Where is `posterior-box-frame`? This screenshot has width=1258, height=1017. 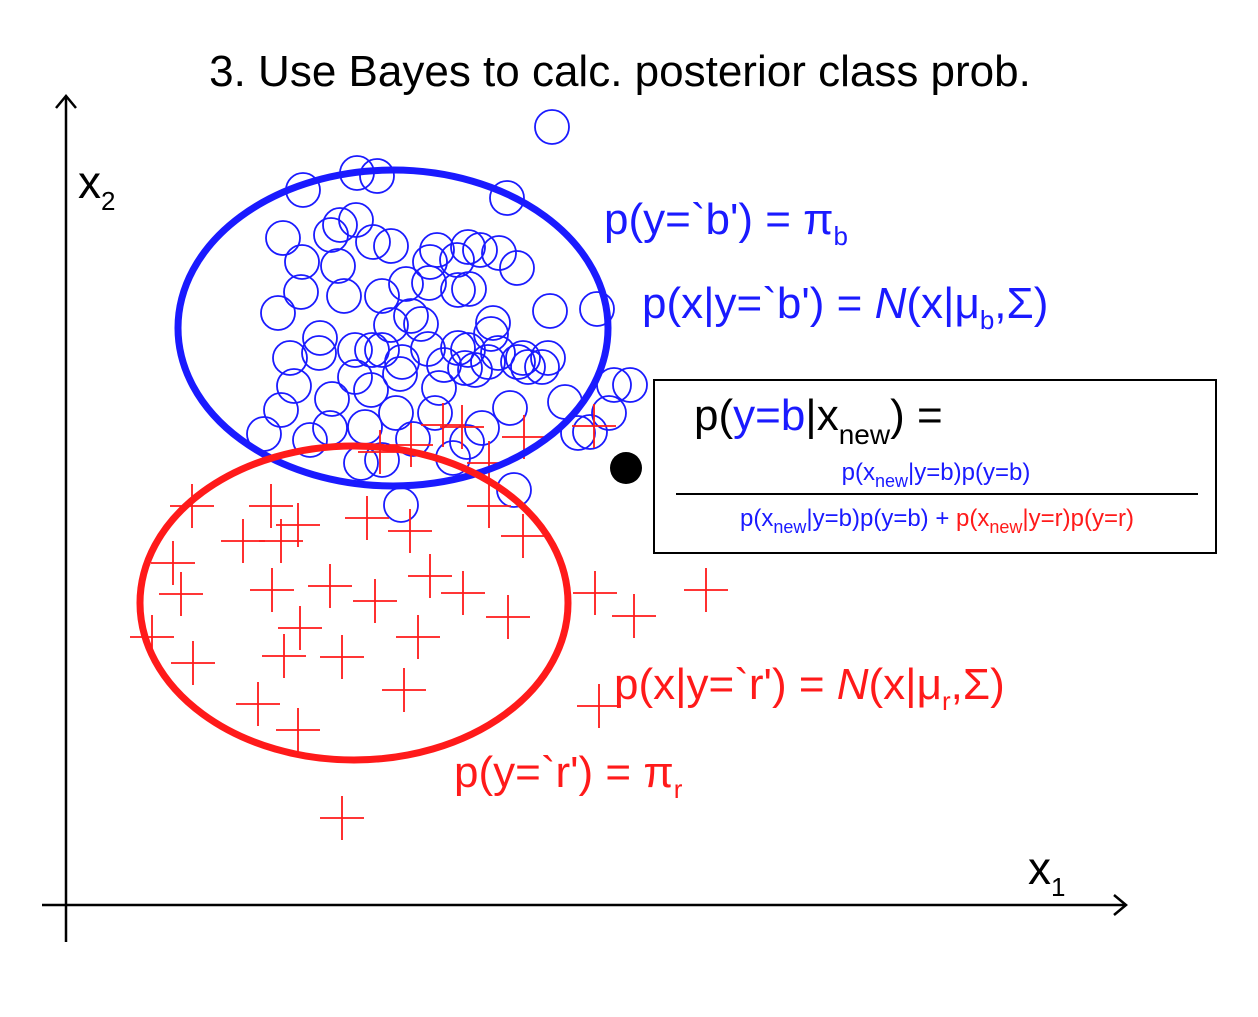 posterior-box-frame is located at coordinates (935, 466).